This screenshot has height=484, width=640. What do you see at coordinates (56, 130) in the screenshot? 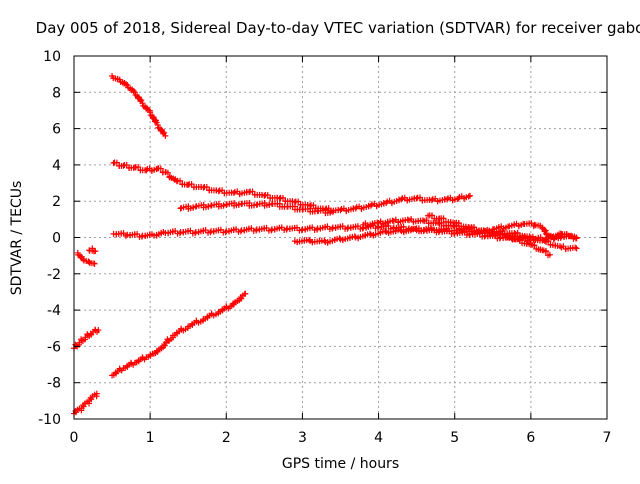
I see `y-tick-label: 6` at bounding box center [56, 130].